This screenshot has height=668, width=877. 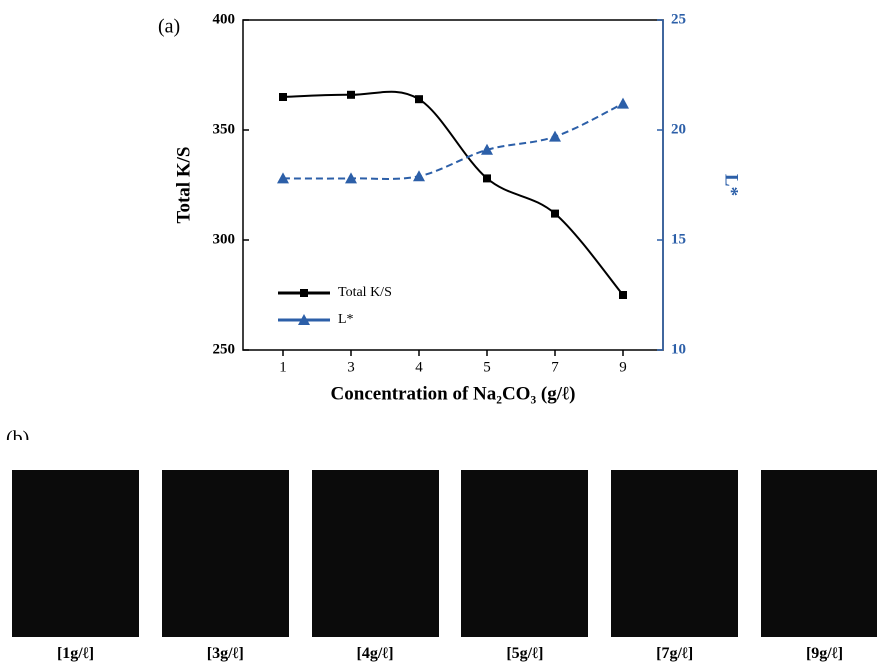 What do you see at coordinates (623, 367) in the screenshot?
I see `x-tick-label: 9` at bounding box center [623, 367].